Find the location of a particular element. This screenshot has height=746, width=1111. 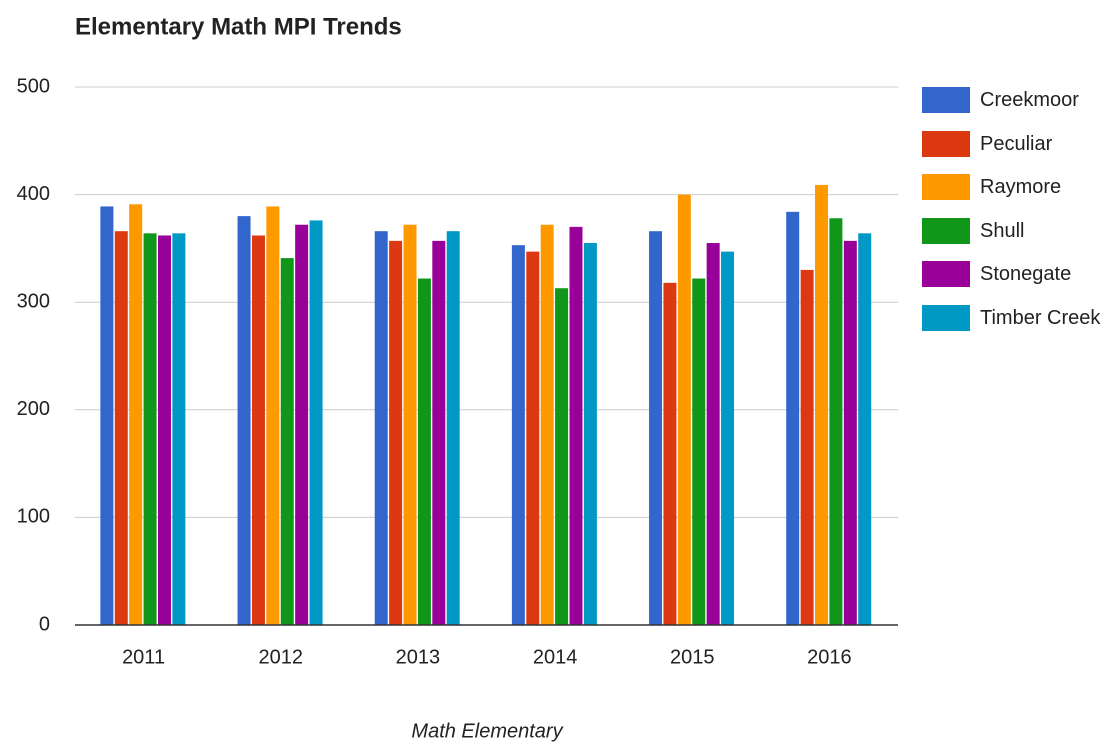

legend-label: Peculiar is located at coordinates (1016, 143).